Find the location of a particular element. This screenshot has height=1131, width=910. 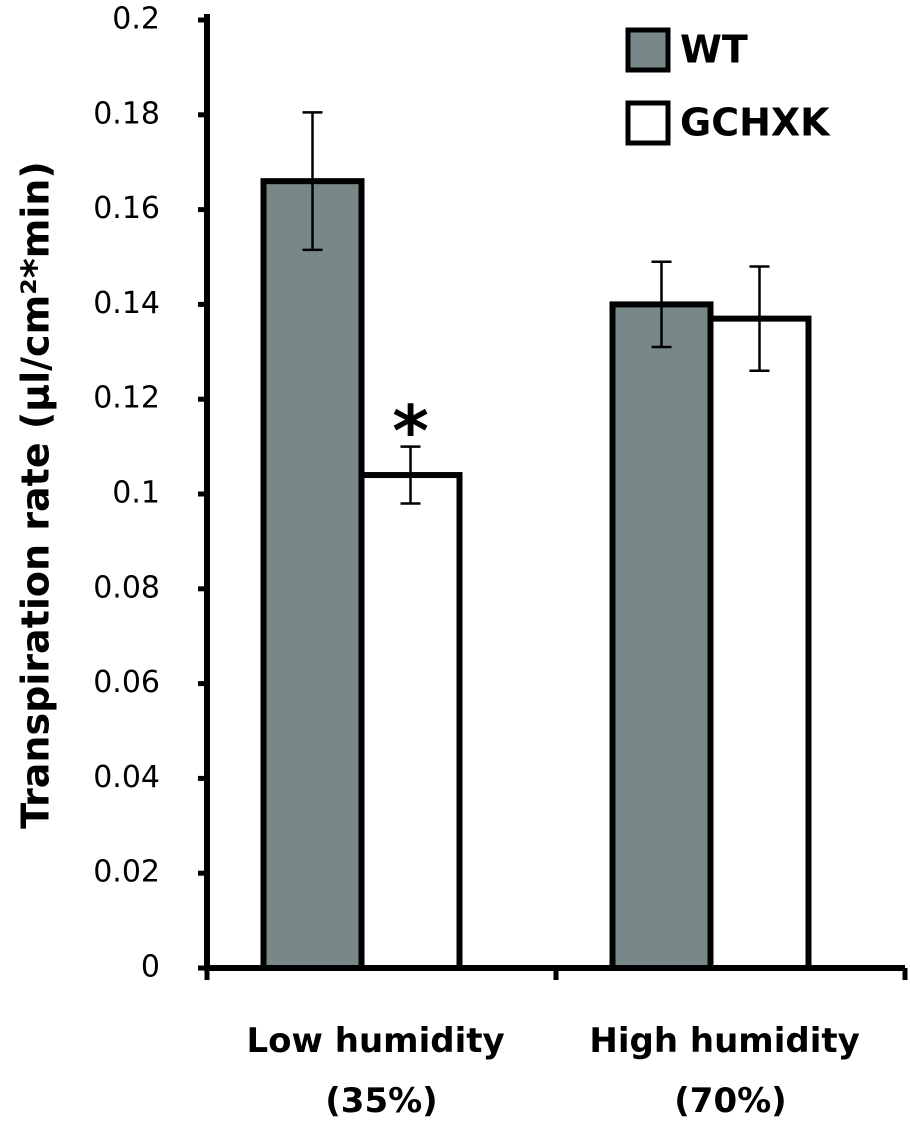

y-tick-label: 0.14 is located at coordinates (126, 303).